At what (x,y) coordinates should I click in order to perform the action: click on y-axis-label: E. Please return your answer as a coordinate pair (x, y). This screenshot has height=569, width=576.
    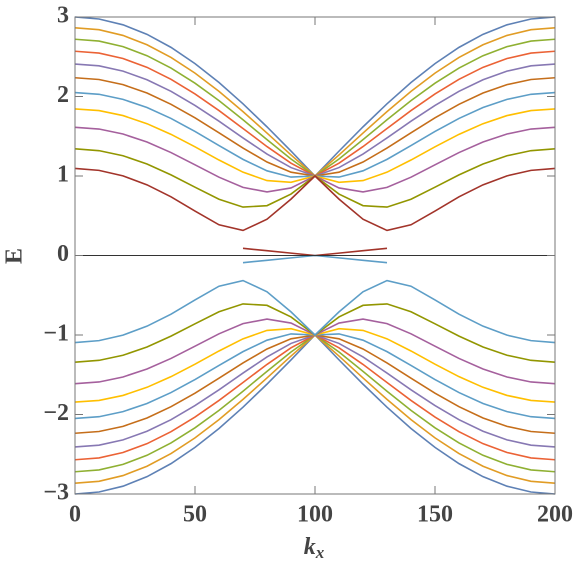
    Looking at the image, I should click on (15, 256).